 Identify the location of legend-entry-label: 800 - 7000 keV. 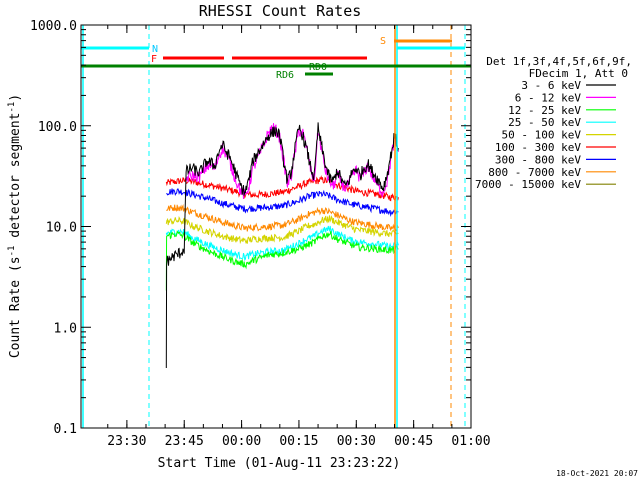
(534, 172).